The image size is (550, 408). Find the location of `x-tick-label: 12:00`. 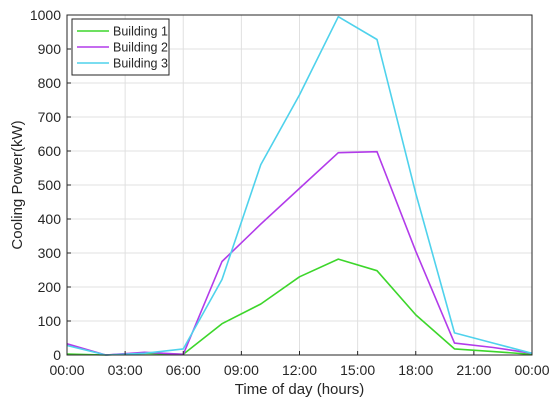

x-tick-label: 12:00 is located at coordinates (299, 370).